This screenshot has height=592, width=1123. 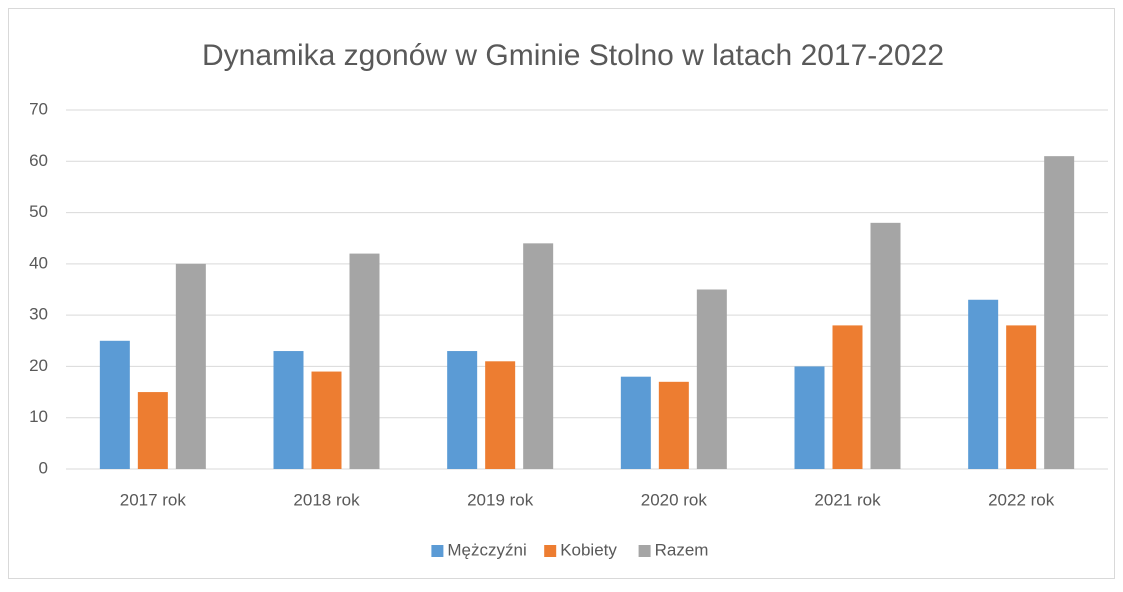 I want to click on y-tick-label: 20, so click(x=38, y=365).